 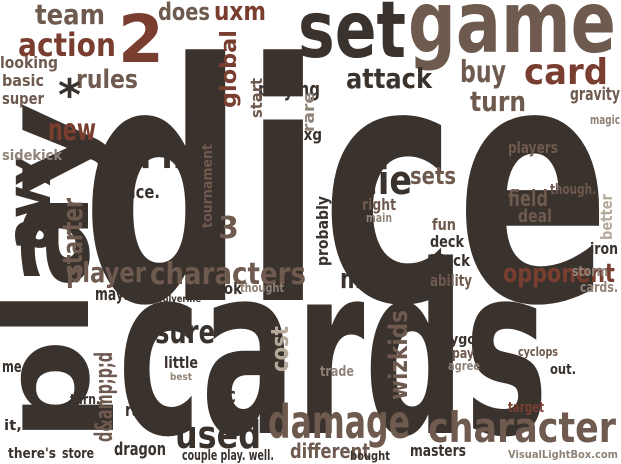 I want to click on word: game, so click(x=512, y=36).